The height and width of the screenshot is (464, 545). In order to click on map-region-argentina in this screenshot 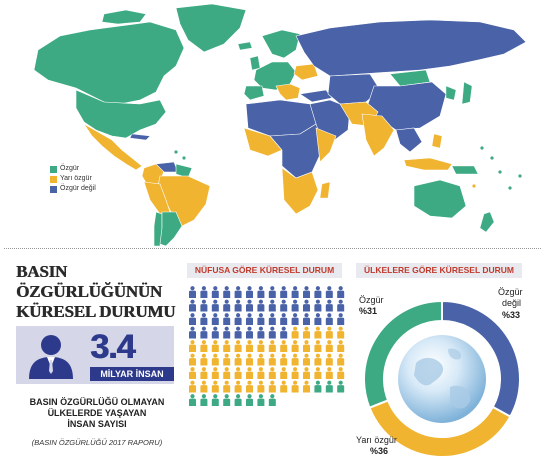, I will do `click(171, 229)`.